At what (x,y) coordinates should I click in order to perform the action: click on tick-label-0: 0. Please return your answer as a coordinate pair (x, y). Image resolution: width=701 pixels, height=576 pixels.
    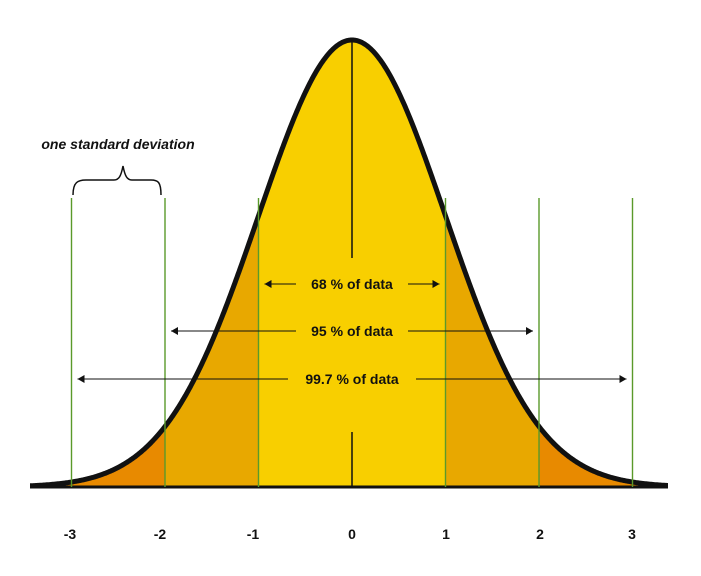
    Looking at the image, I should click on (352, 534).